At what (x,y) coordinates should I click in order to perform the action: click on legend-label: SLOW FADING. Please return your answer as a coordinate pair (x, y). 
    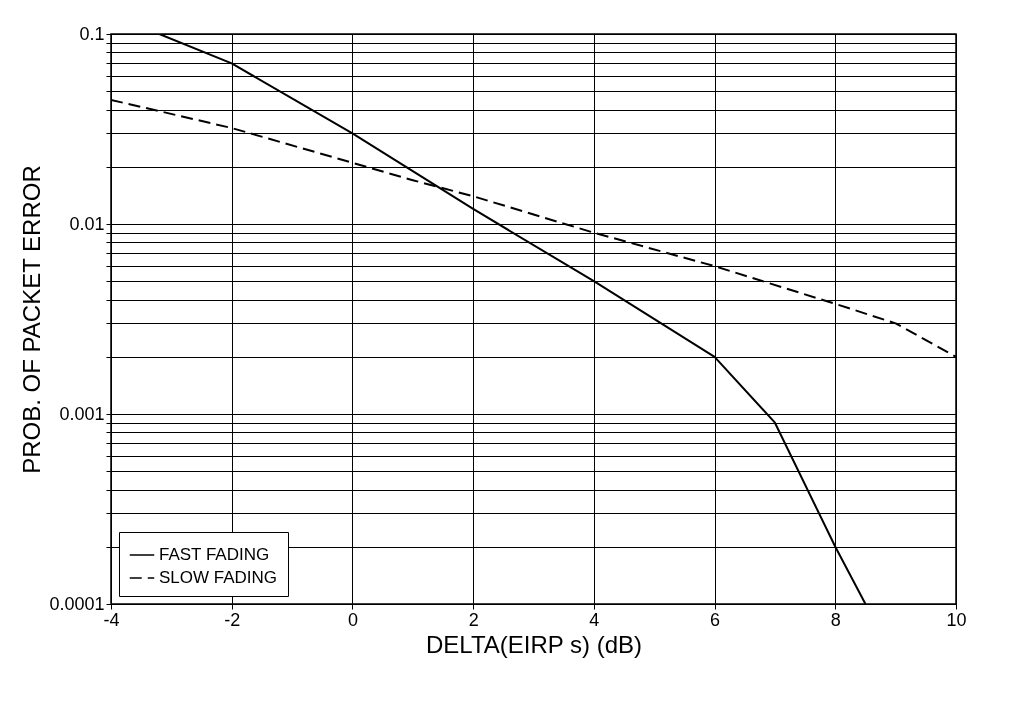
    Looking at the image, I should click on (218, 577).